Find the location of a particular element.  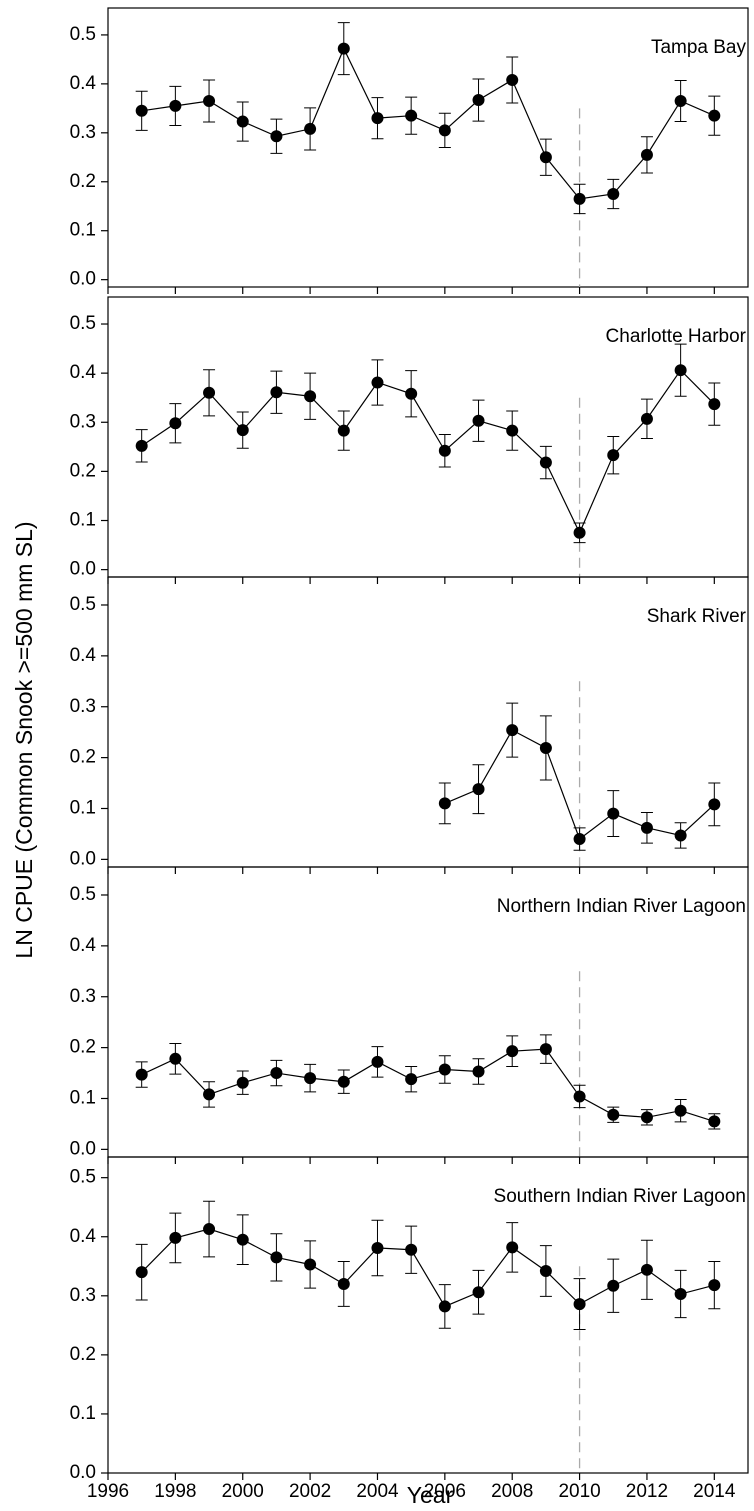

x-tick-label: 1996 is located at coordinates (108, 1491).